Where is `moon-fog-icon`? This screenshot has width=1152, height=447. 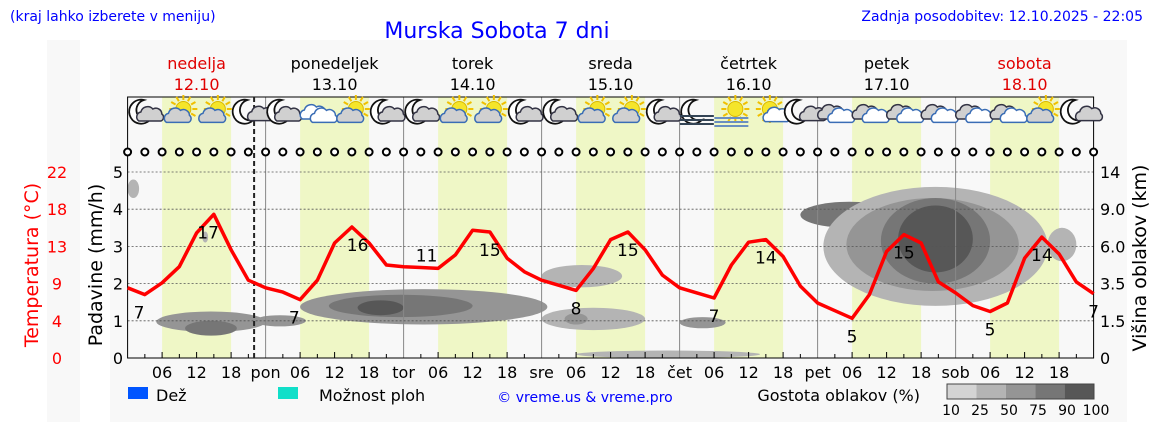 moon-fog-icon is located at coordinates (696, 111).